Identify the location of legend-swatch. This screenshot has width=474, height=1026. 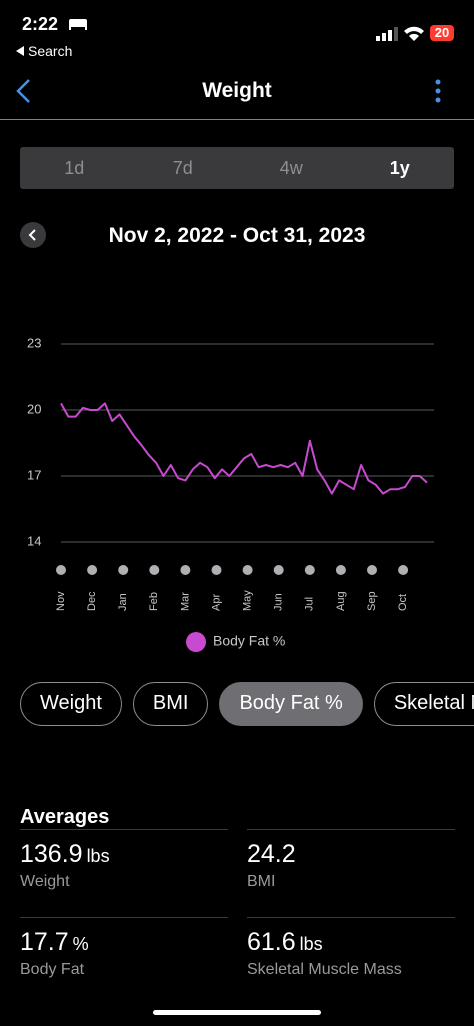
(196, 642).